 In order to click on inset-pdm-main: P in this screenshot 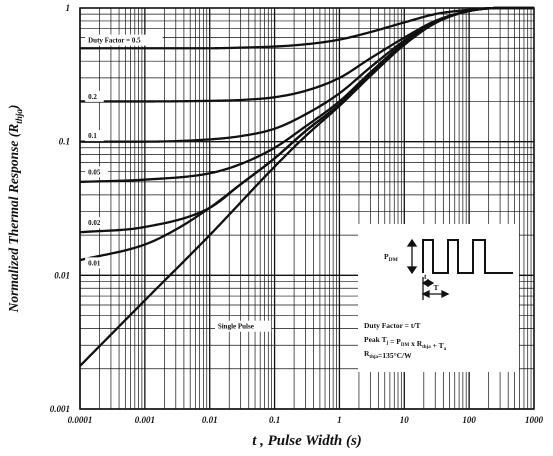, I will do `click(386, 256)`.